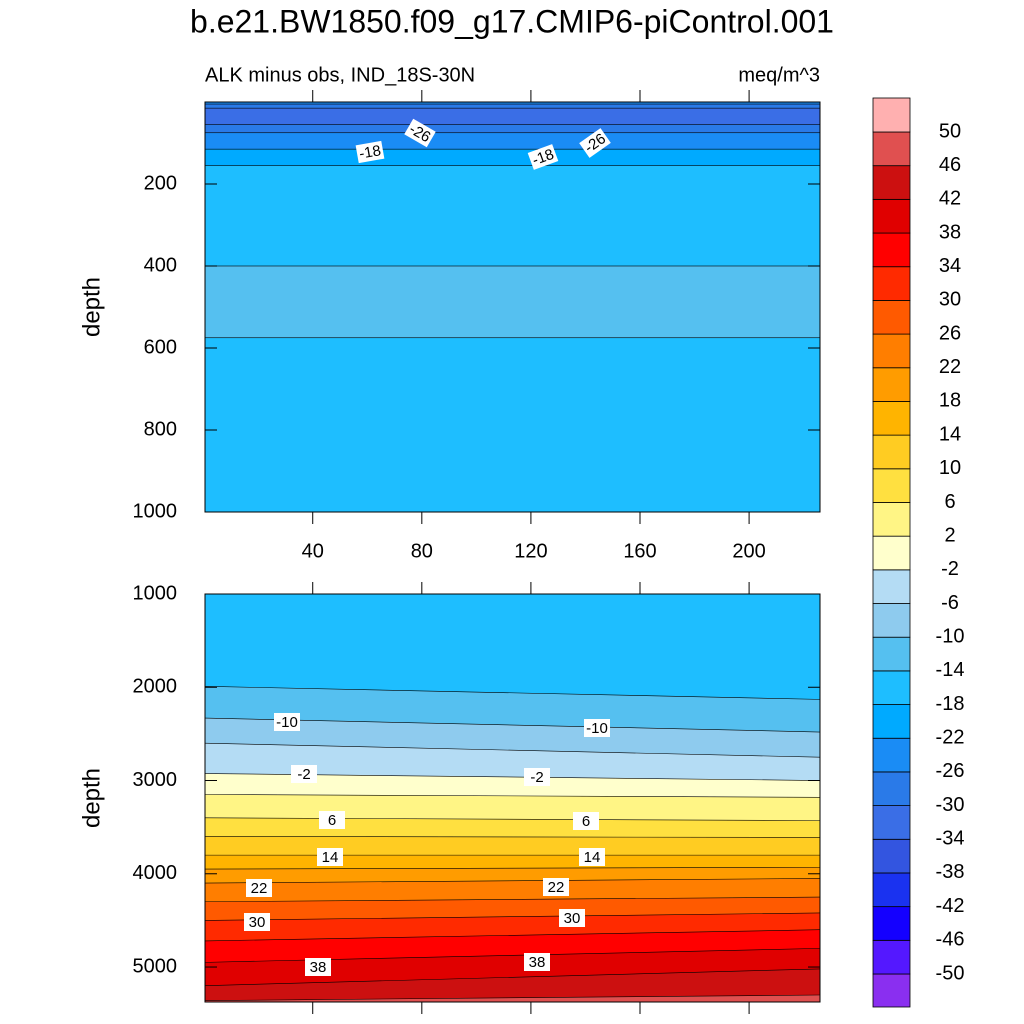 This screenshot has height=1024, width=1024. I want to click on colorbar-label: -50, so click(950, 973).